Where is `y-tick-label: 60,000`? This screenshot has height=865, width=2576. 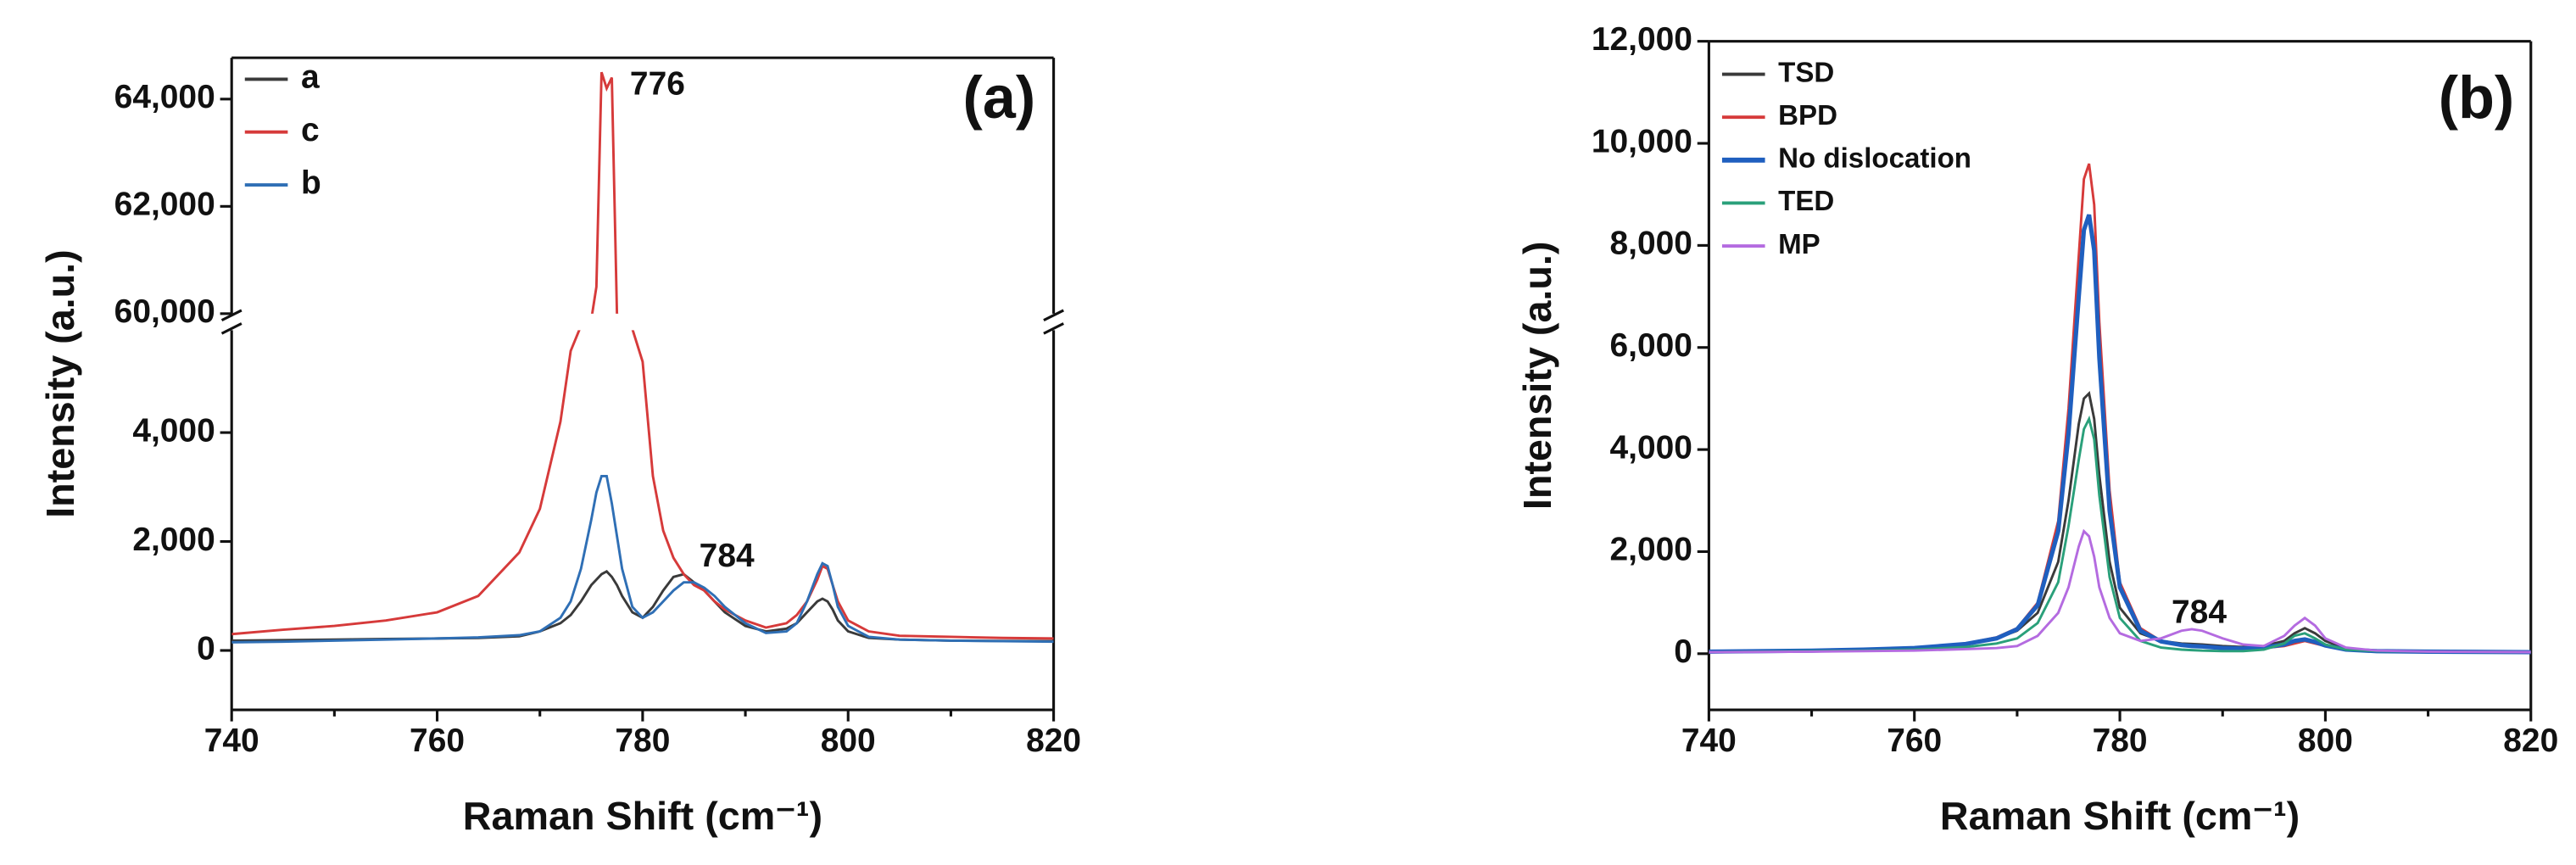
y-tick-label: 60,000 is located at coordinates (164, 311).